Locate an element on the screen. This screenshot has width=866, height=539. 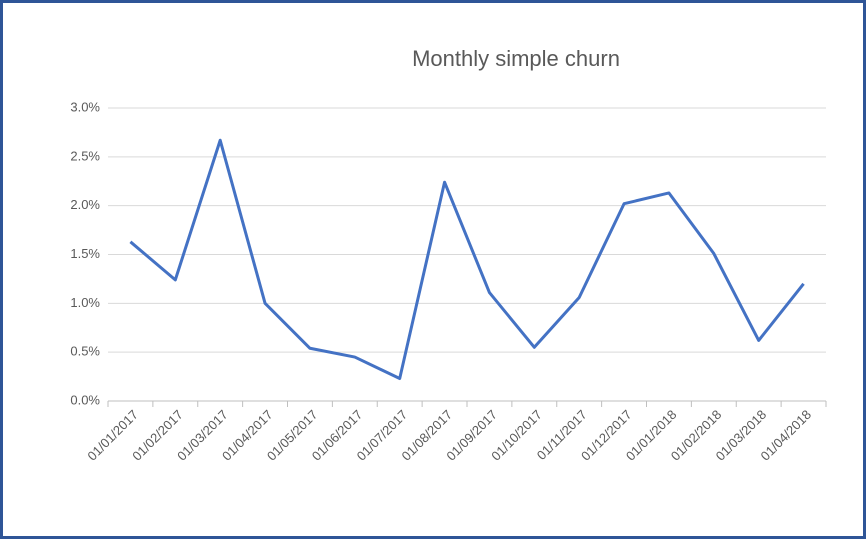
y-tick-label: 1.0% is located at coordinates (85, 302).